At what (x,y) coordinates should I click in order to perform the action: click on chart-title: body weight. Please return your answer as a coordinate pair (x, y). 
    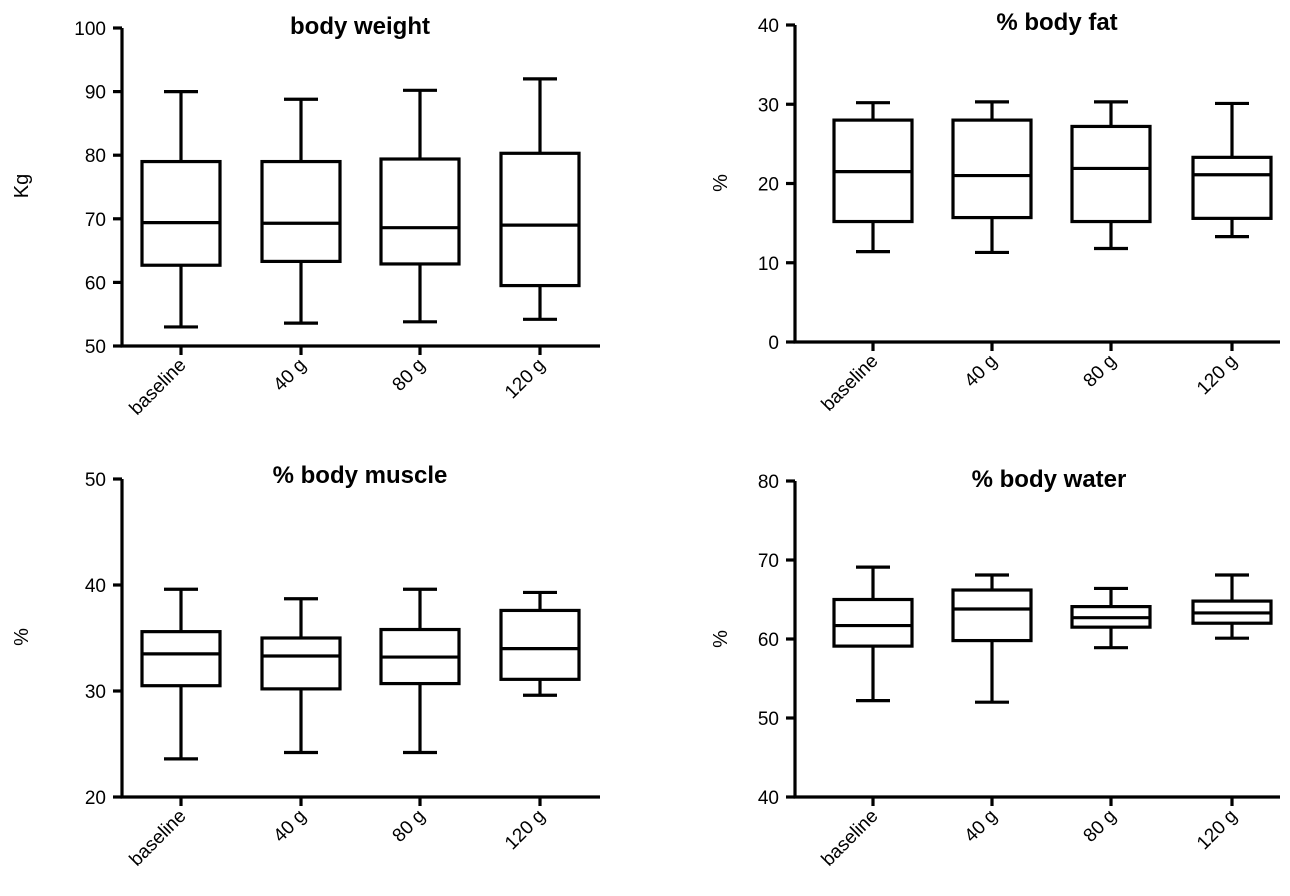
    Looking at the image, I should click on (360, 26).